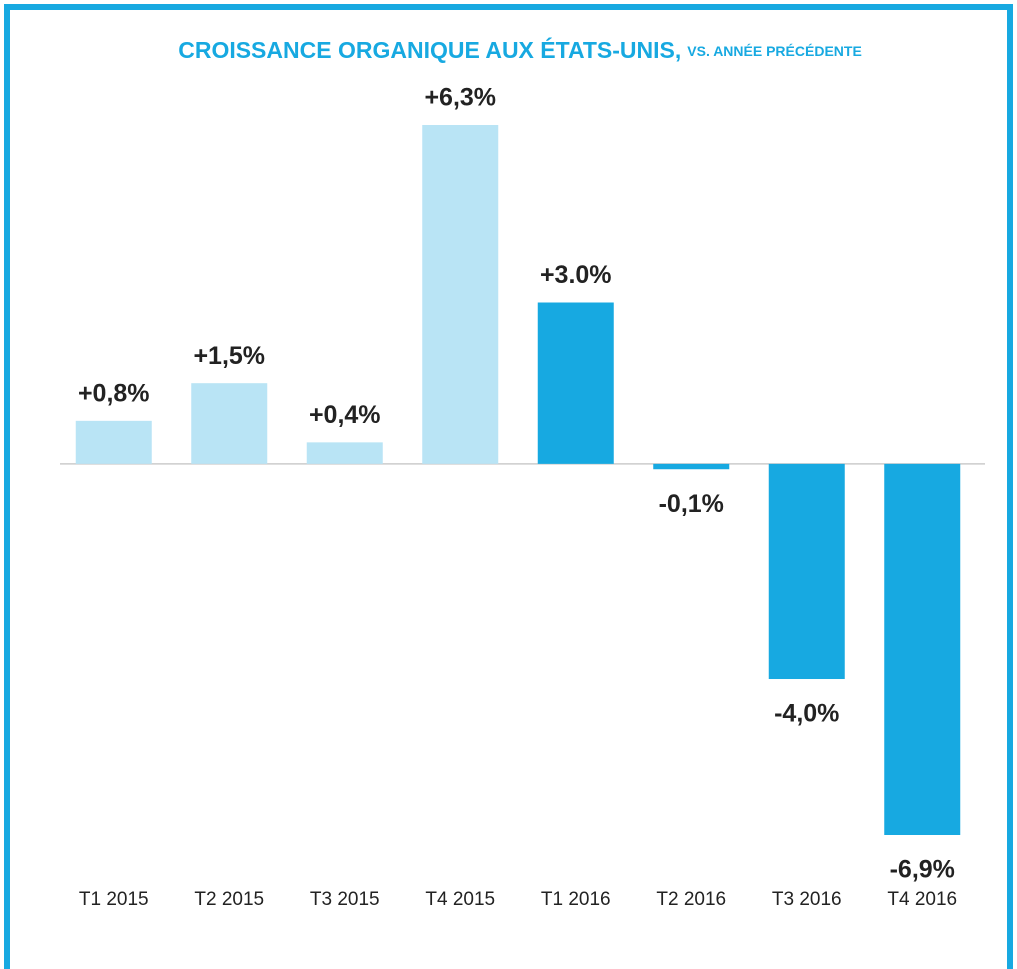 The height and width of the screenshot is (969, 1017). What do you see at coordinates (229, 899) in the screenshot?
I see `x-tick-label: T2 2015` at bounding box center [229, 899].